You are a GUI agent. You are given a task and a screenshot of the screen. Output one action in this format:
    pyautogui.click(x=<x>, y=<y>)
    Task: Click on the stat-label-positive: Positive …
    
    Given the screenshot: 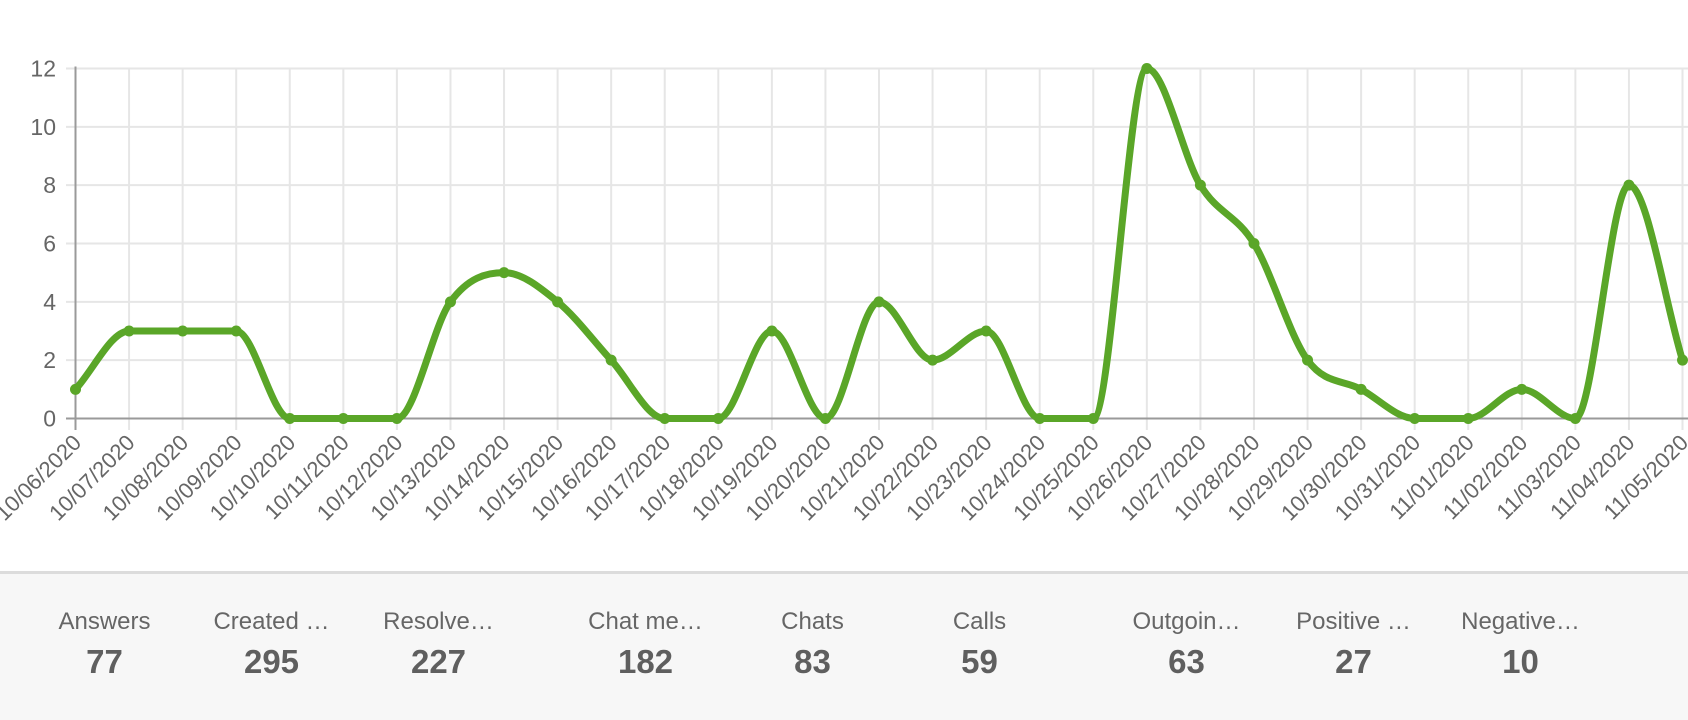 What is the action you would take?
    pyautogui.click(x=1353, y=621)
    